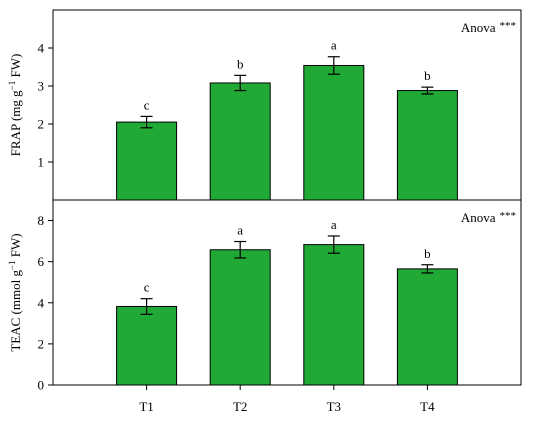 This screenshot has width=550, height=421. I want to click on x-tick-label: T4, so click(427, 406).